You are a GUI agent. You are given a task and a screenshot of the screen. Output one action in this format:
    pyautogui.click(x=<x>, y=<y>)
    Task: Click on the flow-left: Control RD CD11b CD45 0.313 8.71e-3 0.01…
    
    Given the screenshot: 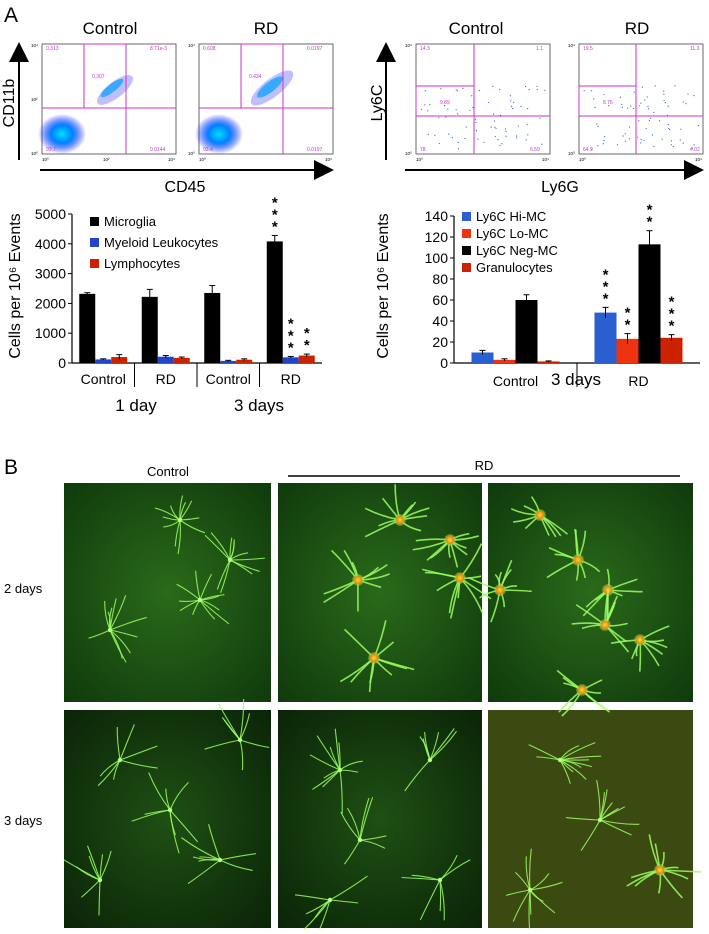 What is the action you would take?
    pyautogui.click(x=167, y=107)
    